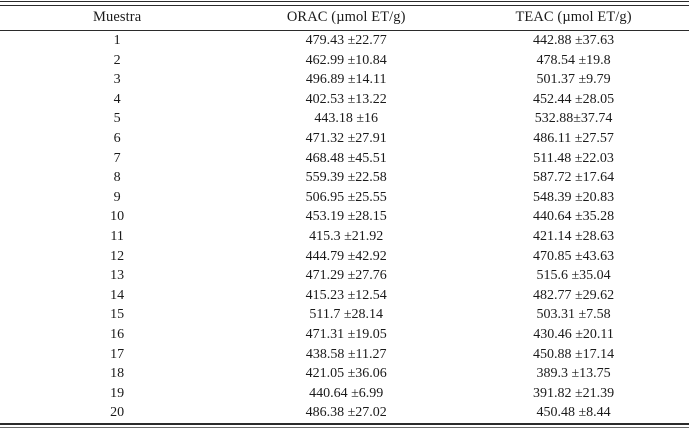 The height and width of the screenshot is (434, 689). Describe the element at coordinates (573, 295) in the screenshot. I see `teac-value-cell: 482.77 ±29.62` at that location.